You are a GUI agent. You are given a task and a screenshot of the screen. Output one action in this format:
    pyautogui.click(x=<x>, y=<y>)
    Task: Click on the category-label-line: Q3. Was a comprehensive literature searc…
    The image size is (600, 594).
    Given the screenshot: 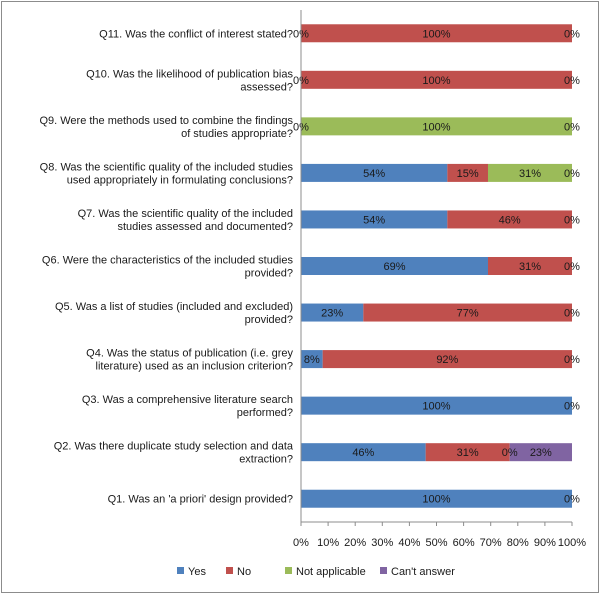 What is the action you would take?
    pyautogui.click(x=187, y=400)
    